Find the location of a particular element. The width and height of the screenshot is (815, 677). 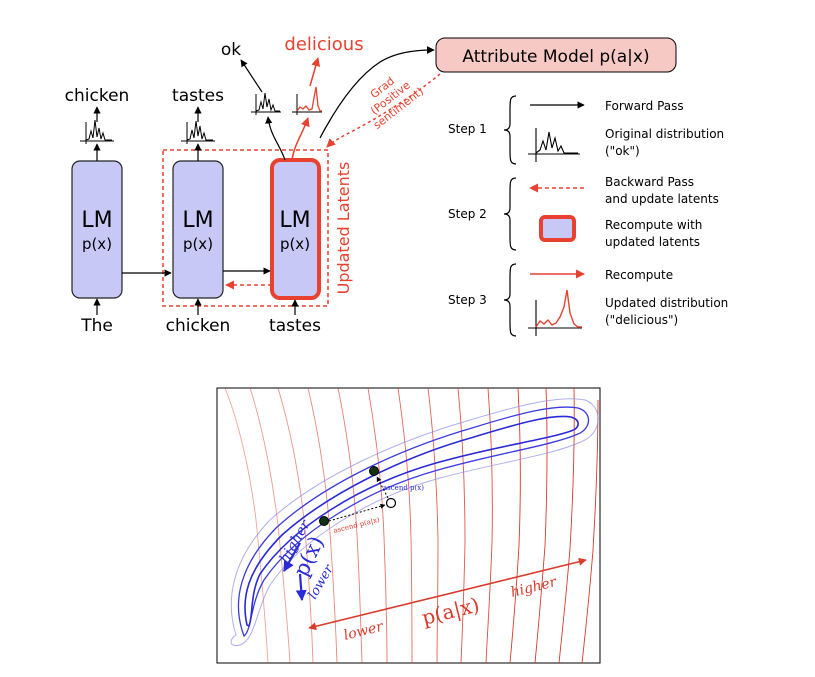

lm-block-2-subtitle: p(x) is located at coordinates (198, 244).